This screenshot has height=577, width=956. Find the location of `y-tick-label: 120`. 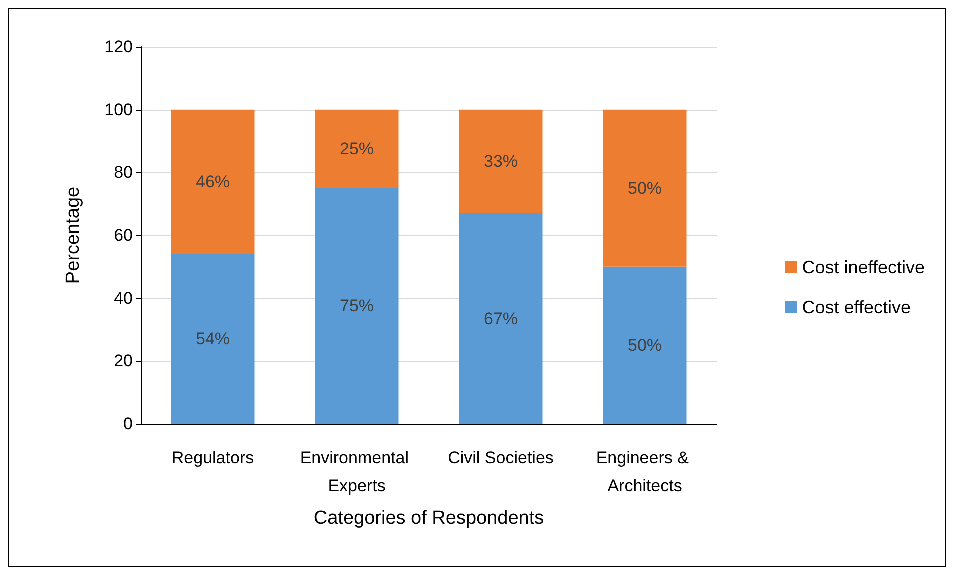

y-tick-label: 120 is located at coordinates (118, 47).